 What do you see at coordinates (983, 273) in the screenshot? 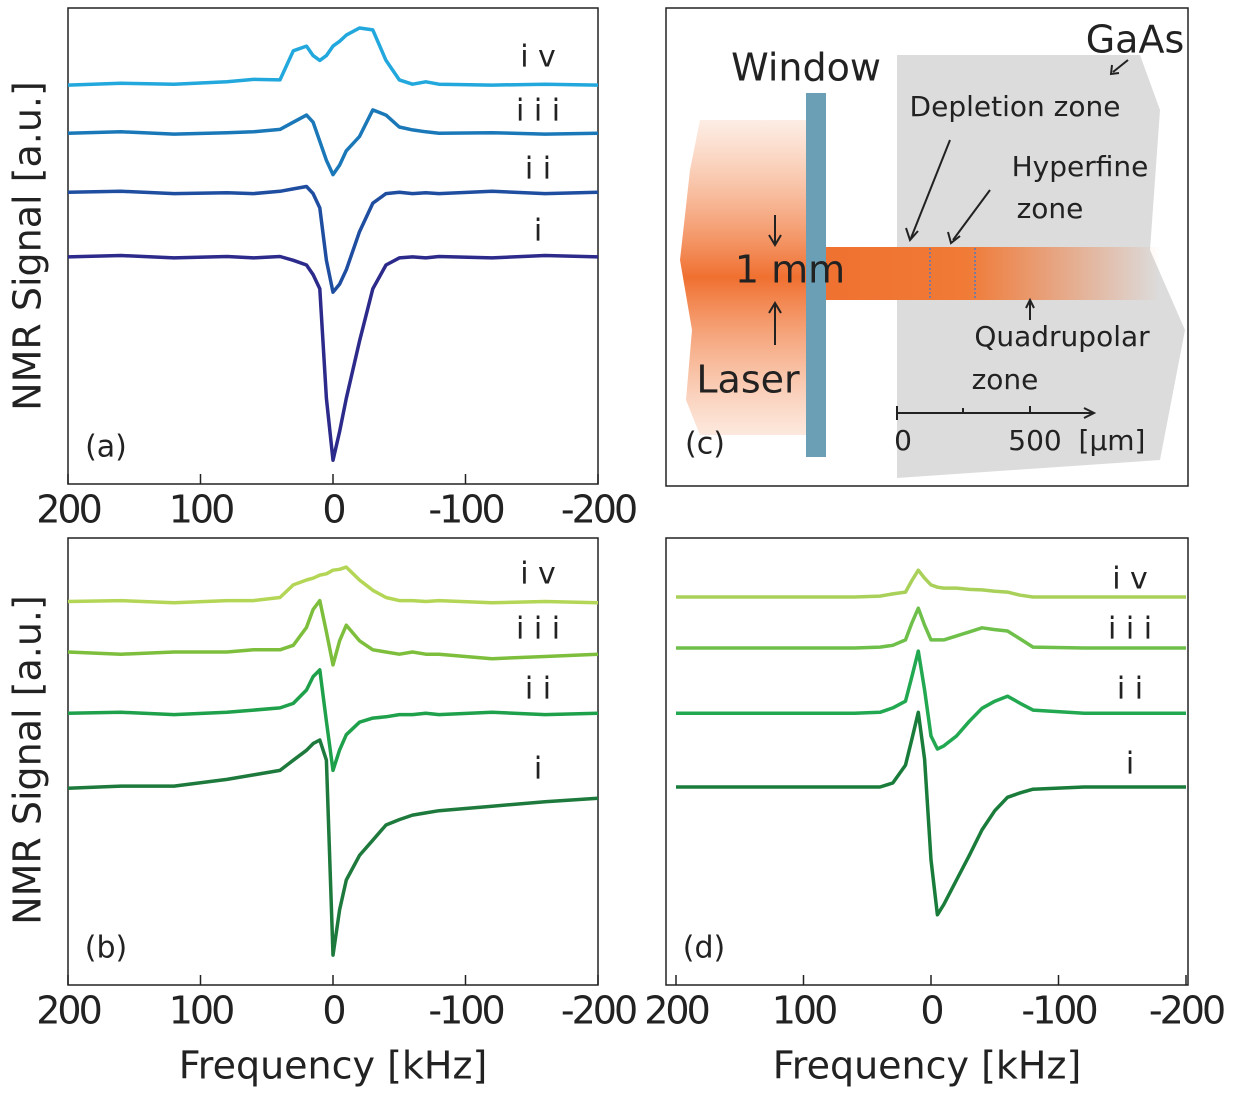
I see `laser-beam` at bounding box center [983, 273].